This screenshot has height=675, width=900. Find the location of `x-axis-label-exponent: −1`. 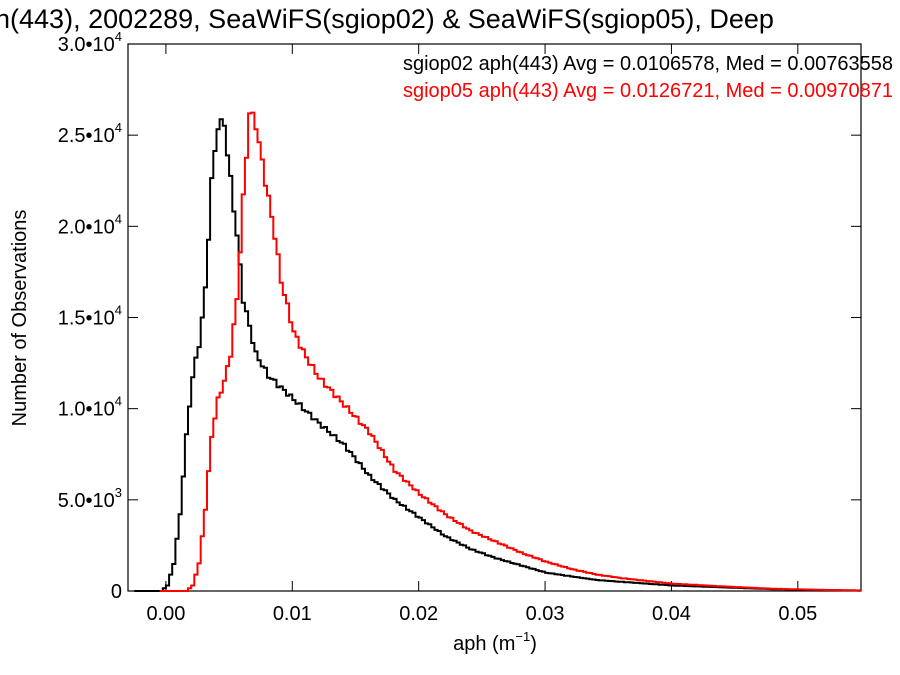

x-axis-label-exponent: −1 is located at coordinates (522, 636).